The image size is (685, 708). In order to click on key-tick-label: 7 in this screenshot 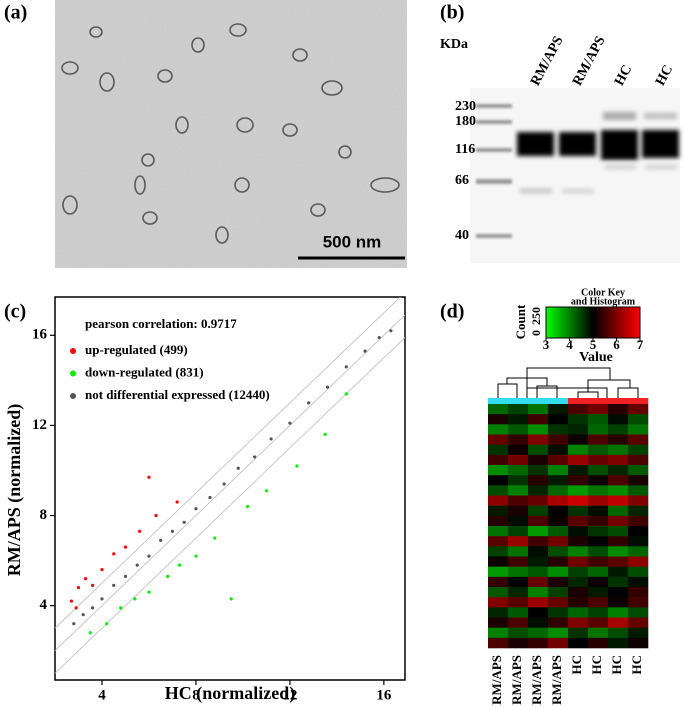, I will do `click(640, 344)`.